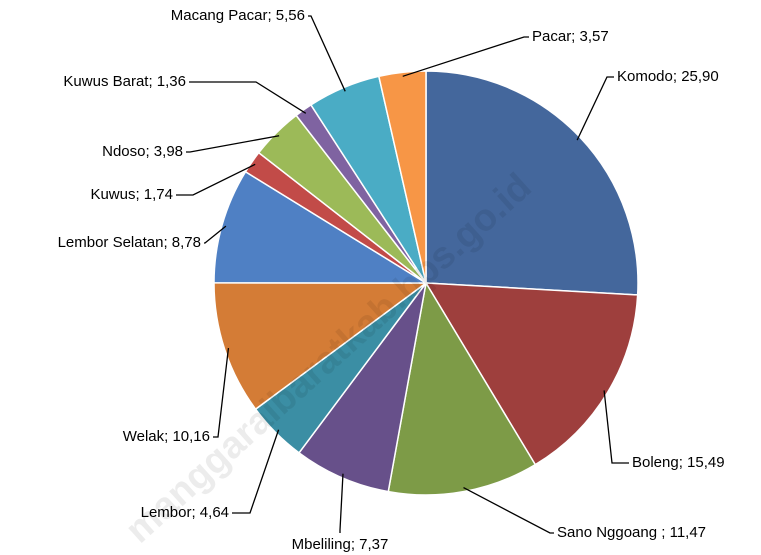  Describe the element at coordinates (570, 36) in the screenshot. I see `data-label: Pacar; 3,57` at that location.